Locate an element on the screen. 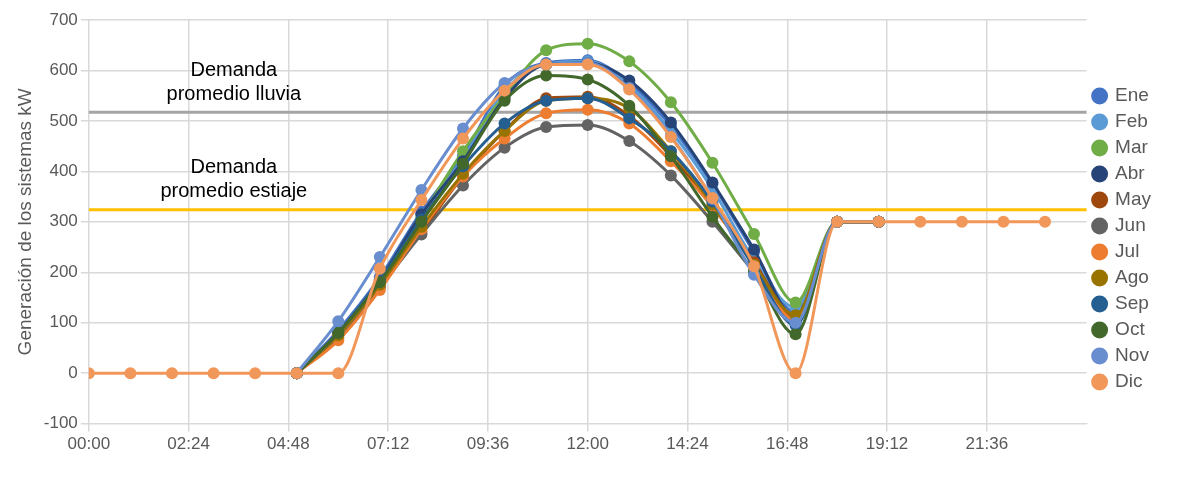 The image size is (1181, 478). legend-label: Oct is located at coordinates (1130, 329).